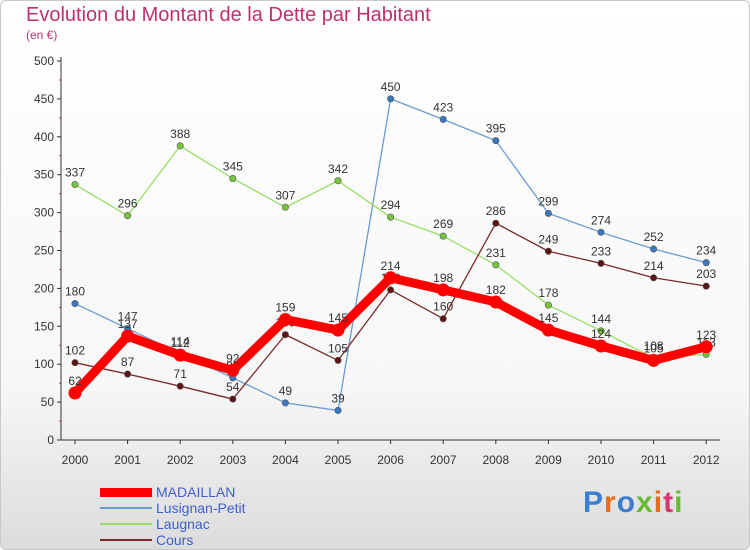  Describe the element at coordinates (127, 460) in the screenshot. I see `x-tick-label: 2001` at that location.